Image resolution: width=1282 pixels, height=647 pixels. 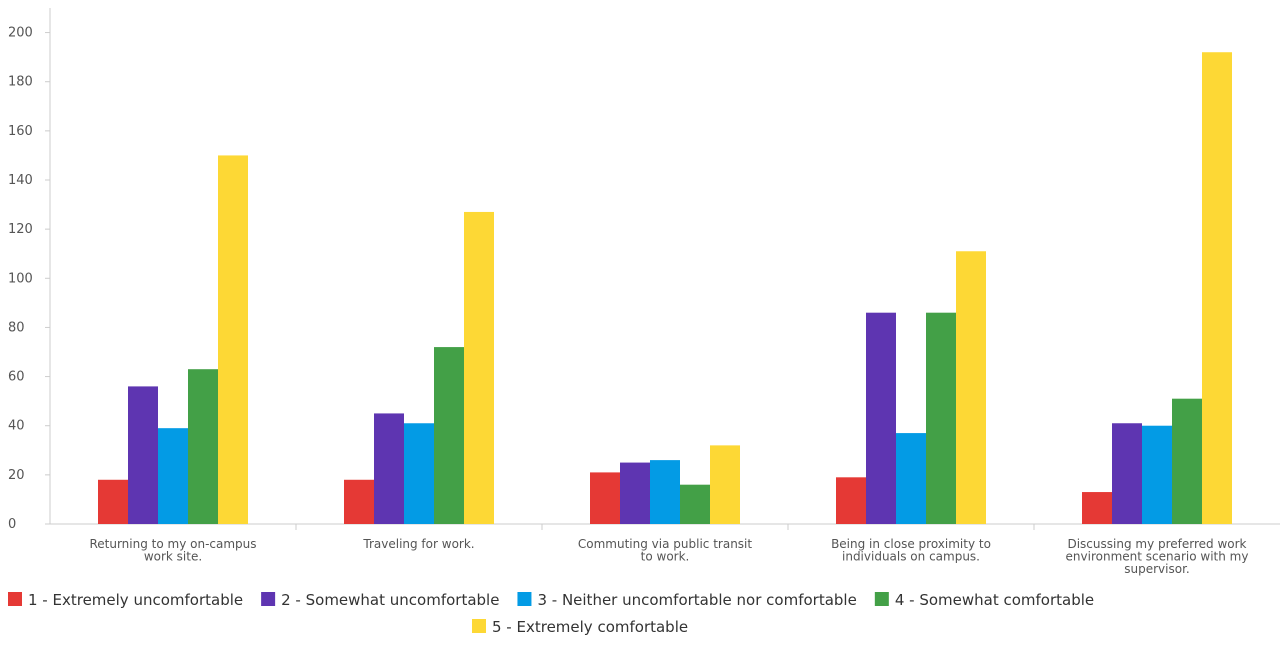 I want to click on y-tick-label: 180, so click(x=20, y=82).